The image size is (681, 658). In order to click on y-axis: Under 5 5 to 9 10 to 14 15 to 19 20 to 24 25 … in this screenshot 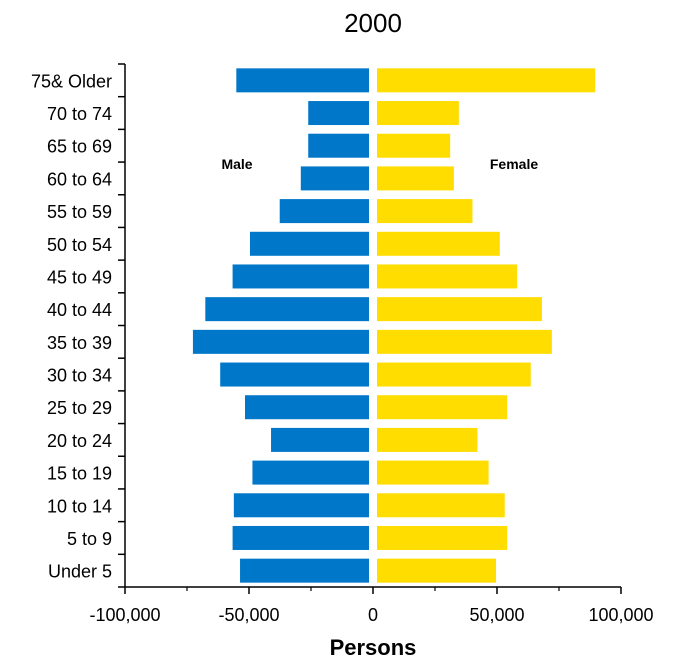, I will do `click(78, 325)`.